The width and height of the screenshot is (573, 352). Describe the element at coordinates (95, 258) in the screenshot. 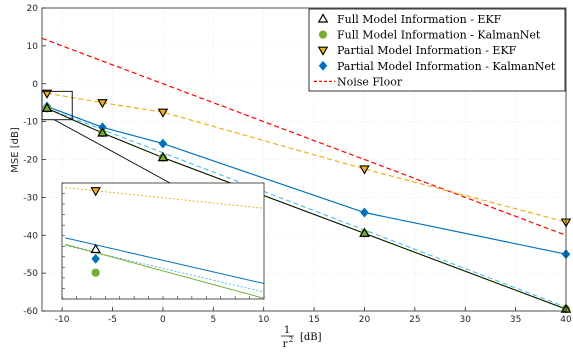

I see `inset-marker-partial-kalmannet` at that location.